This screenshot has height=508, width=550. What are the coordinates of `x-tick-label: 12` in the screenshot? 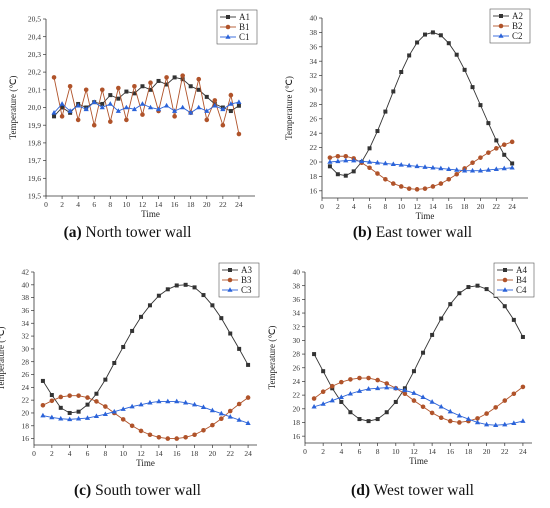 It's located at (141, 453).